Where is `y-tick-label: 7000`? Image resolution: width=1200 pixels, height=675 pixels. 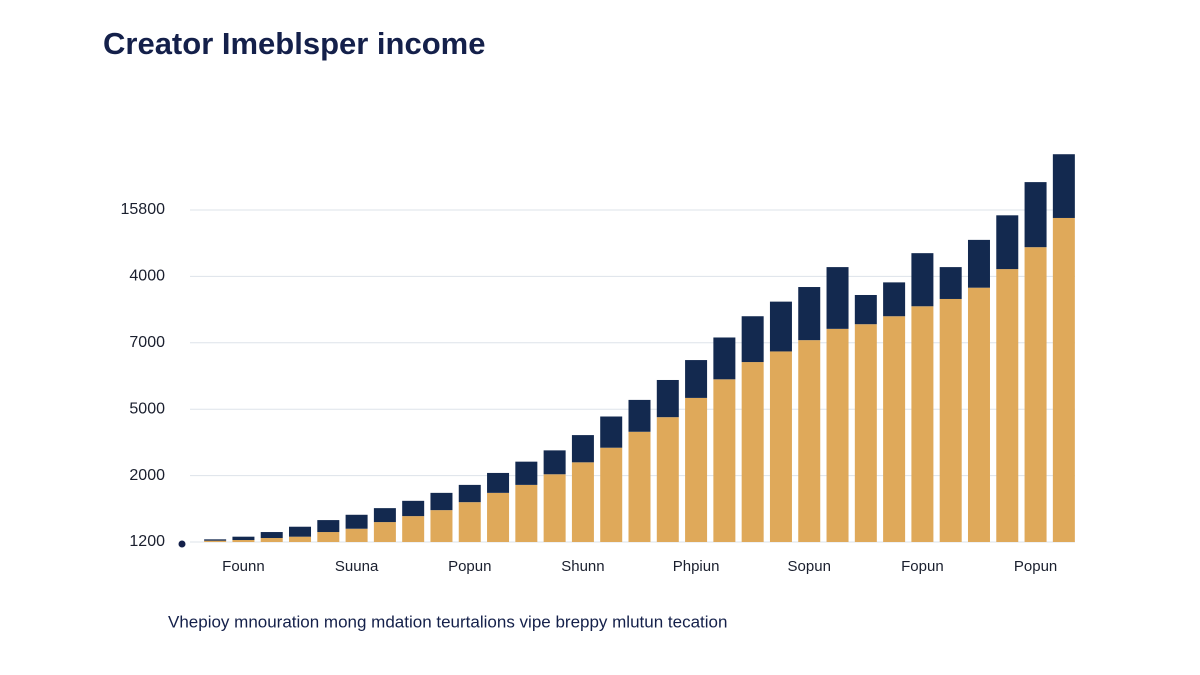 y-tick-label: 7000 is located at coordinates (147, 342).